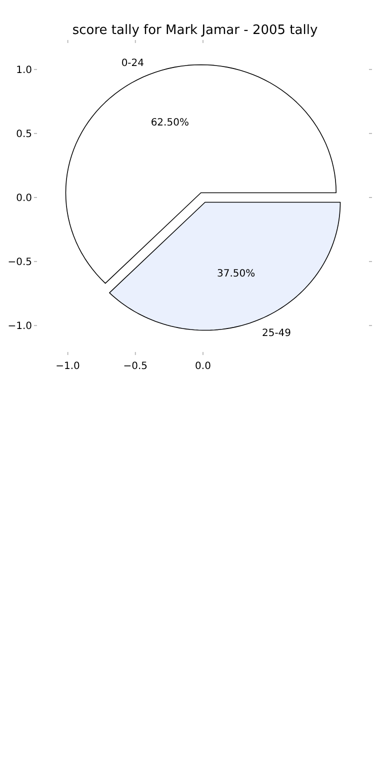 The image size is (390, 780). I want to click on slice-label: 25-49, so click(277, 333).